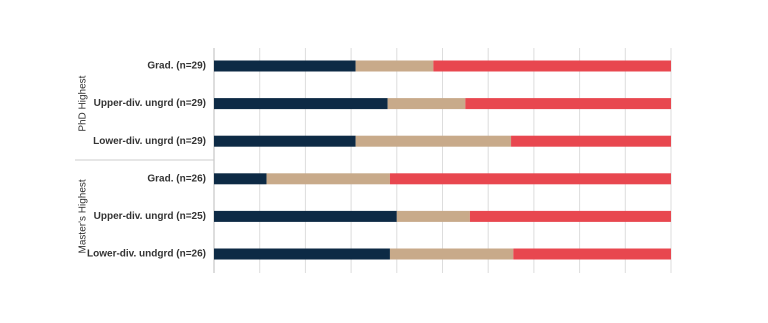 The width and height of the screenshot is (768, 323). Describe the element at coordinates (176, 178) in the screenshot. I see `category-label: Grad. (n=26)` at that location.